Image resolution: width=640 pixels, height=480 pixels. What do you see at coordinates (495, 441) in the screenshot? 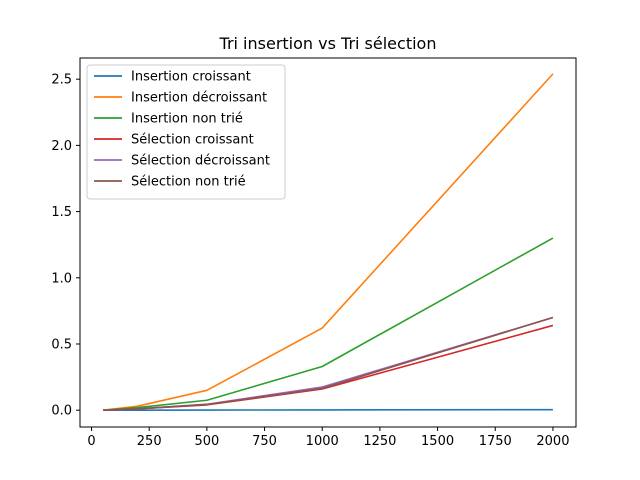
I see `x-tick-label: 1750` at bounding box center [495, 441].